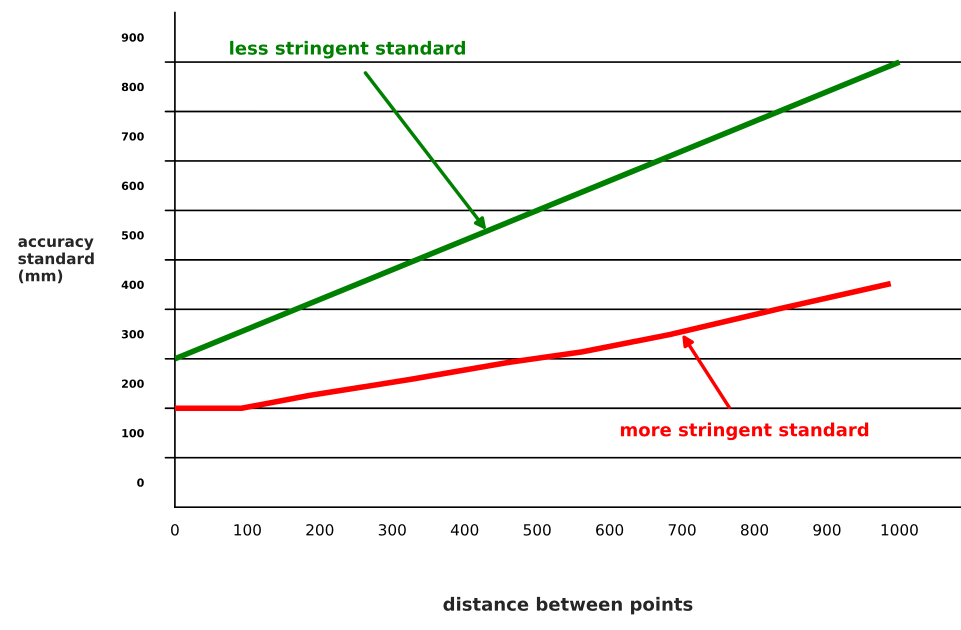 This screenshot has height=630, width=961. What do you see at coordinates (320, 530) in the screenshot?
I see `x-tick-label: 200` at bounding box center [320, 530].